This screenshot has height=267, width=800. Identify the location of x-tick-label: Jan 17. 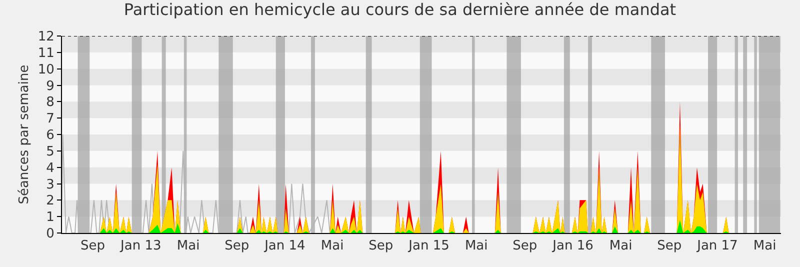
(717, 246).